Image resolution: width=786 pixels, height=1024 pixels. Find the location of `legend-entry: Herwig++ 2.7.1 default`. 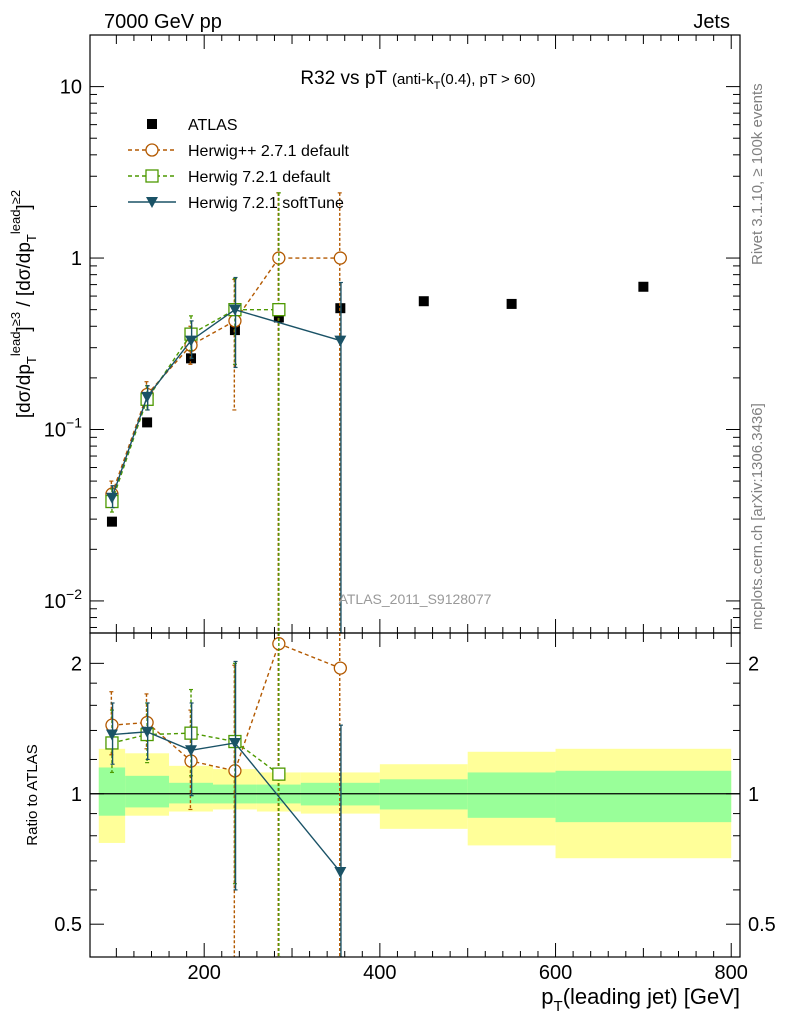

legend-entry: Herwig++ 2.7.1 default is located at coordinates (269, 151).